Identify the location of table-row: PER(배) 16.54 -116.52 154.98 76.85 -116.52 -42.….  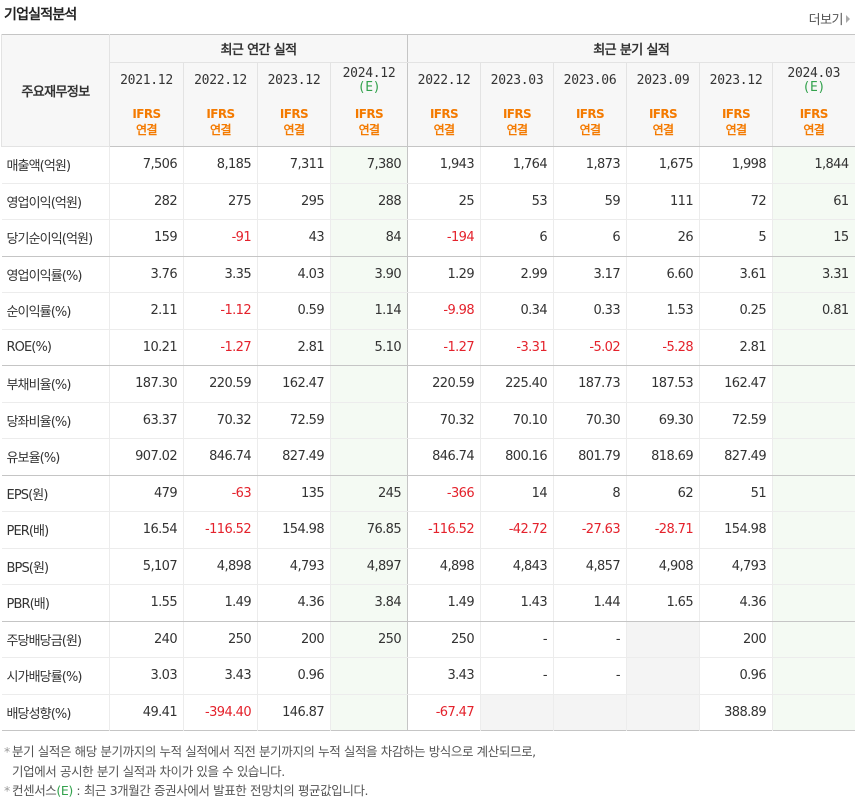
(428, 530).